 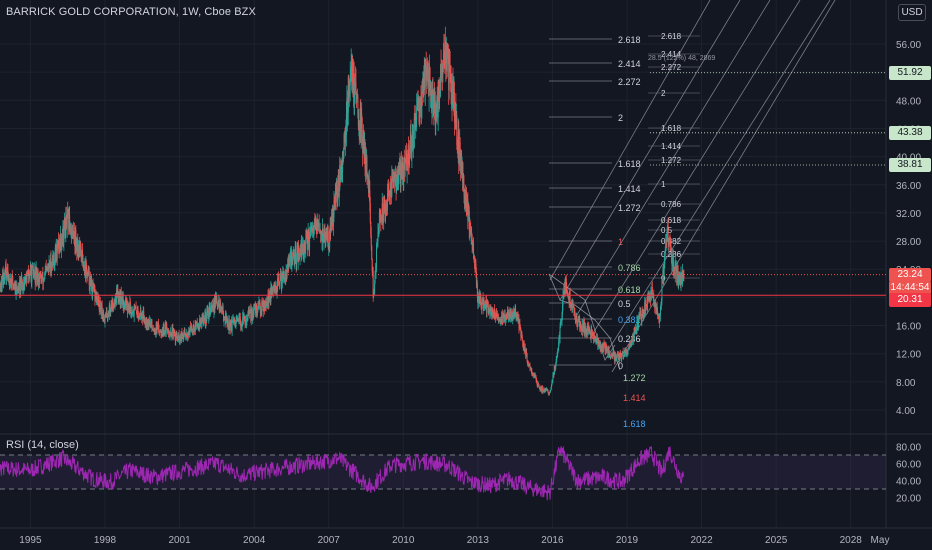 I want to click on price-tick-label: 28.00, so click(x=908, y=242).